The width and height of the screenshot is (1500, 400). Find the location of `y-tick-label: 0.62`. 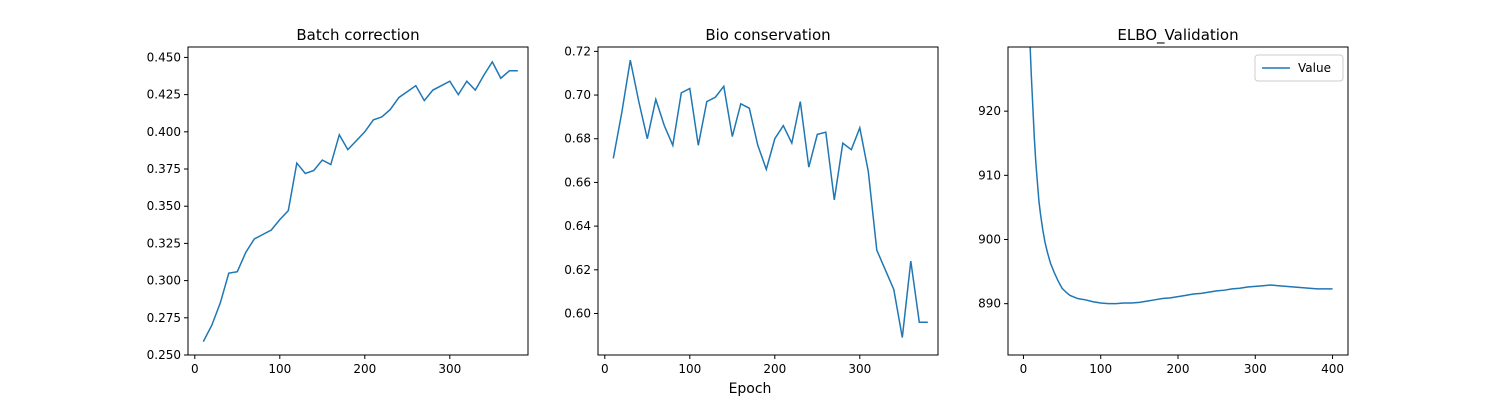

y-tick-label: 0.62 is located at coordinates (577, 270).